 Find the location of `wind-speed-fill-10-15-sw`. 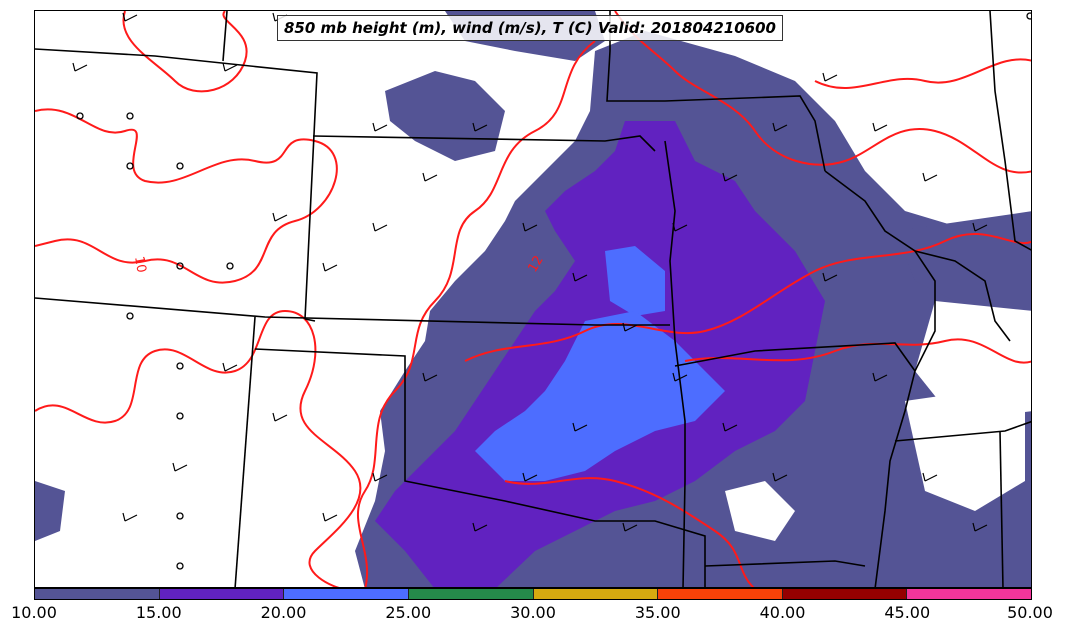

wind-speed-fill-10-15-sw is located at coordinates (50, 511).